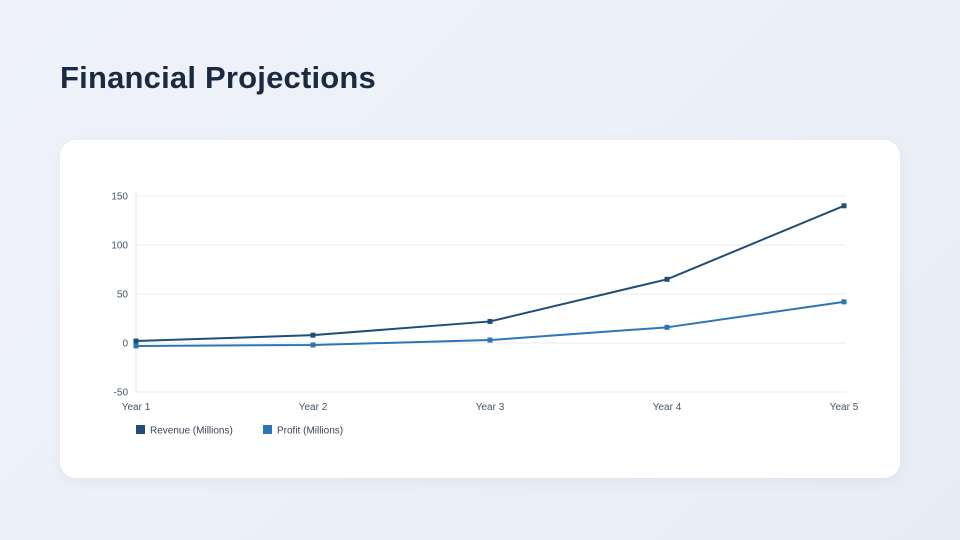 This screenshot has height=540, width=960. I want to click on y-tick-label: 150, so click(119, 197).